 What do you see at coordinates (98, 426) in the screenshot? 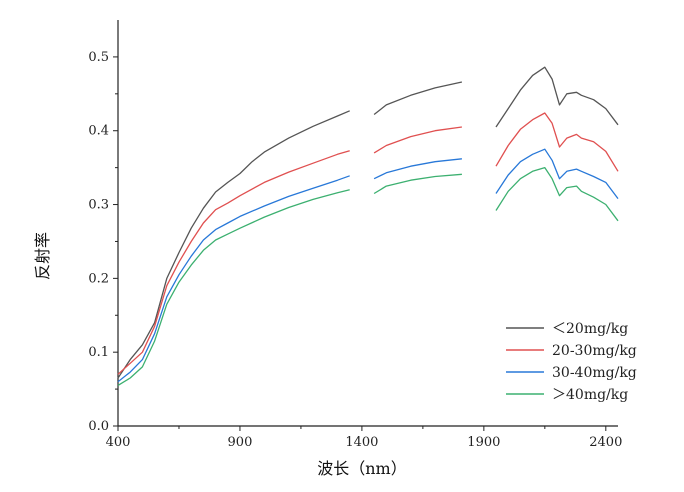
I see `y-tick-label: 0.0` at bounding box center [98, 426].